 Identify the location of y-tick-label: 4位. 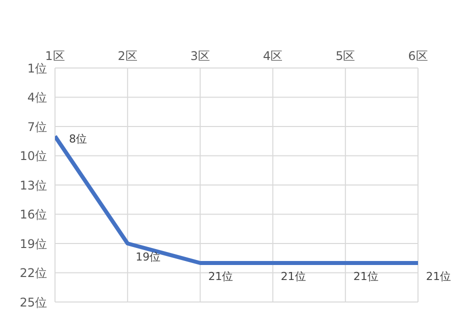
(37, 97).